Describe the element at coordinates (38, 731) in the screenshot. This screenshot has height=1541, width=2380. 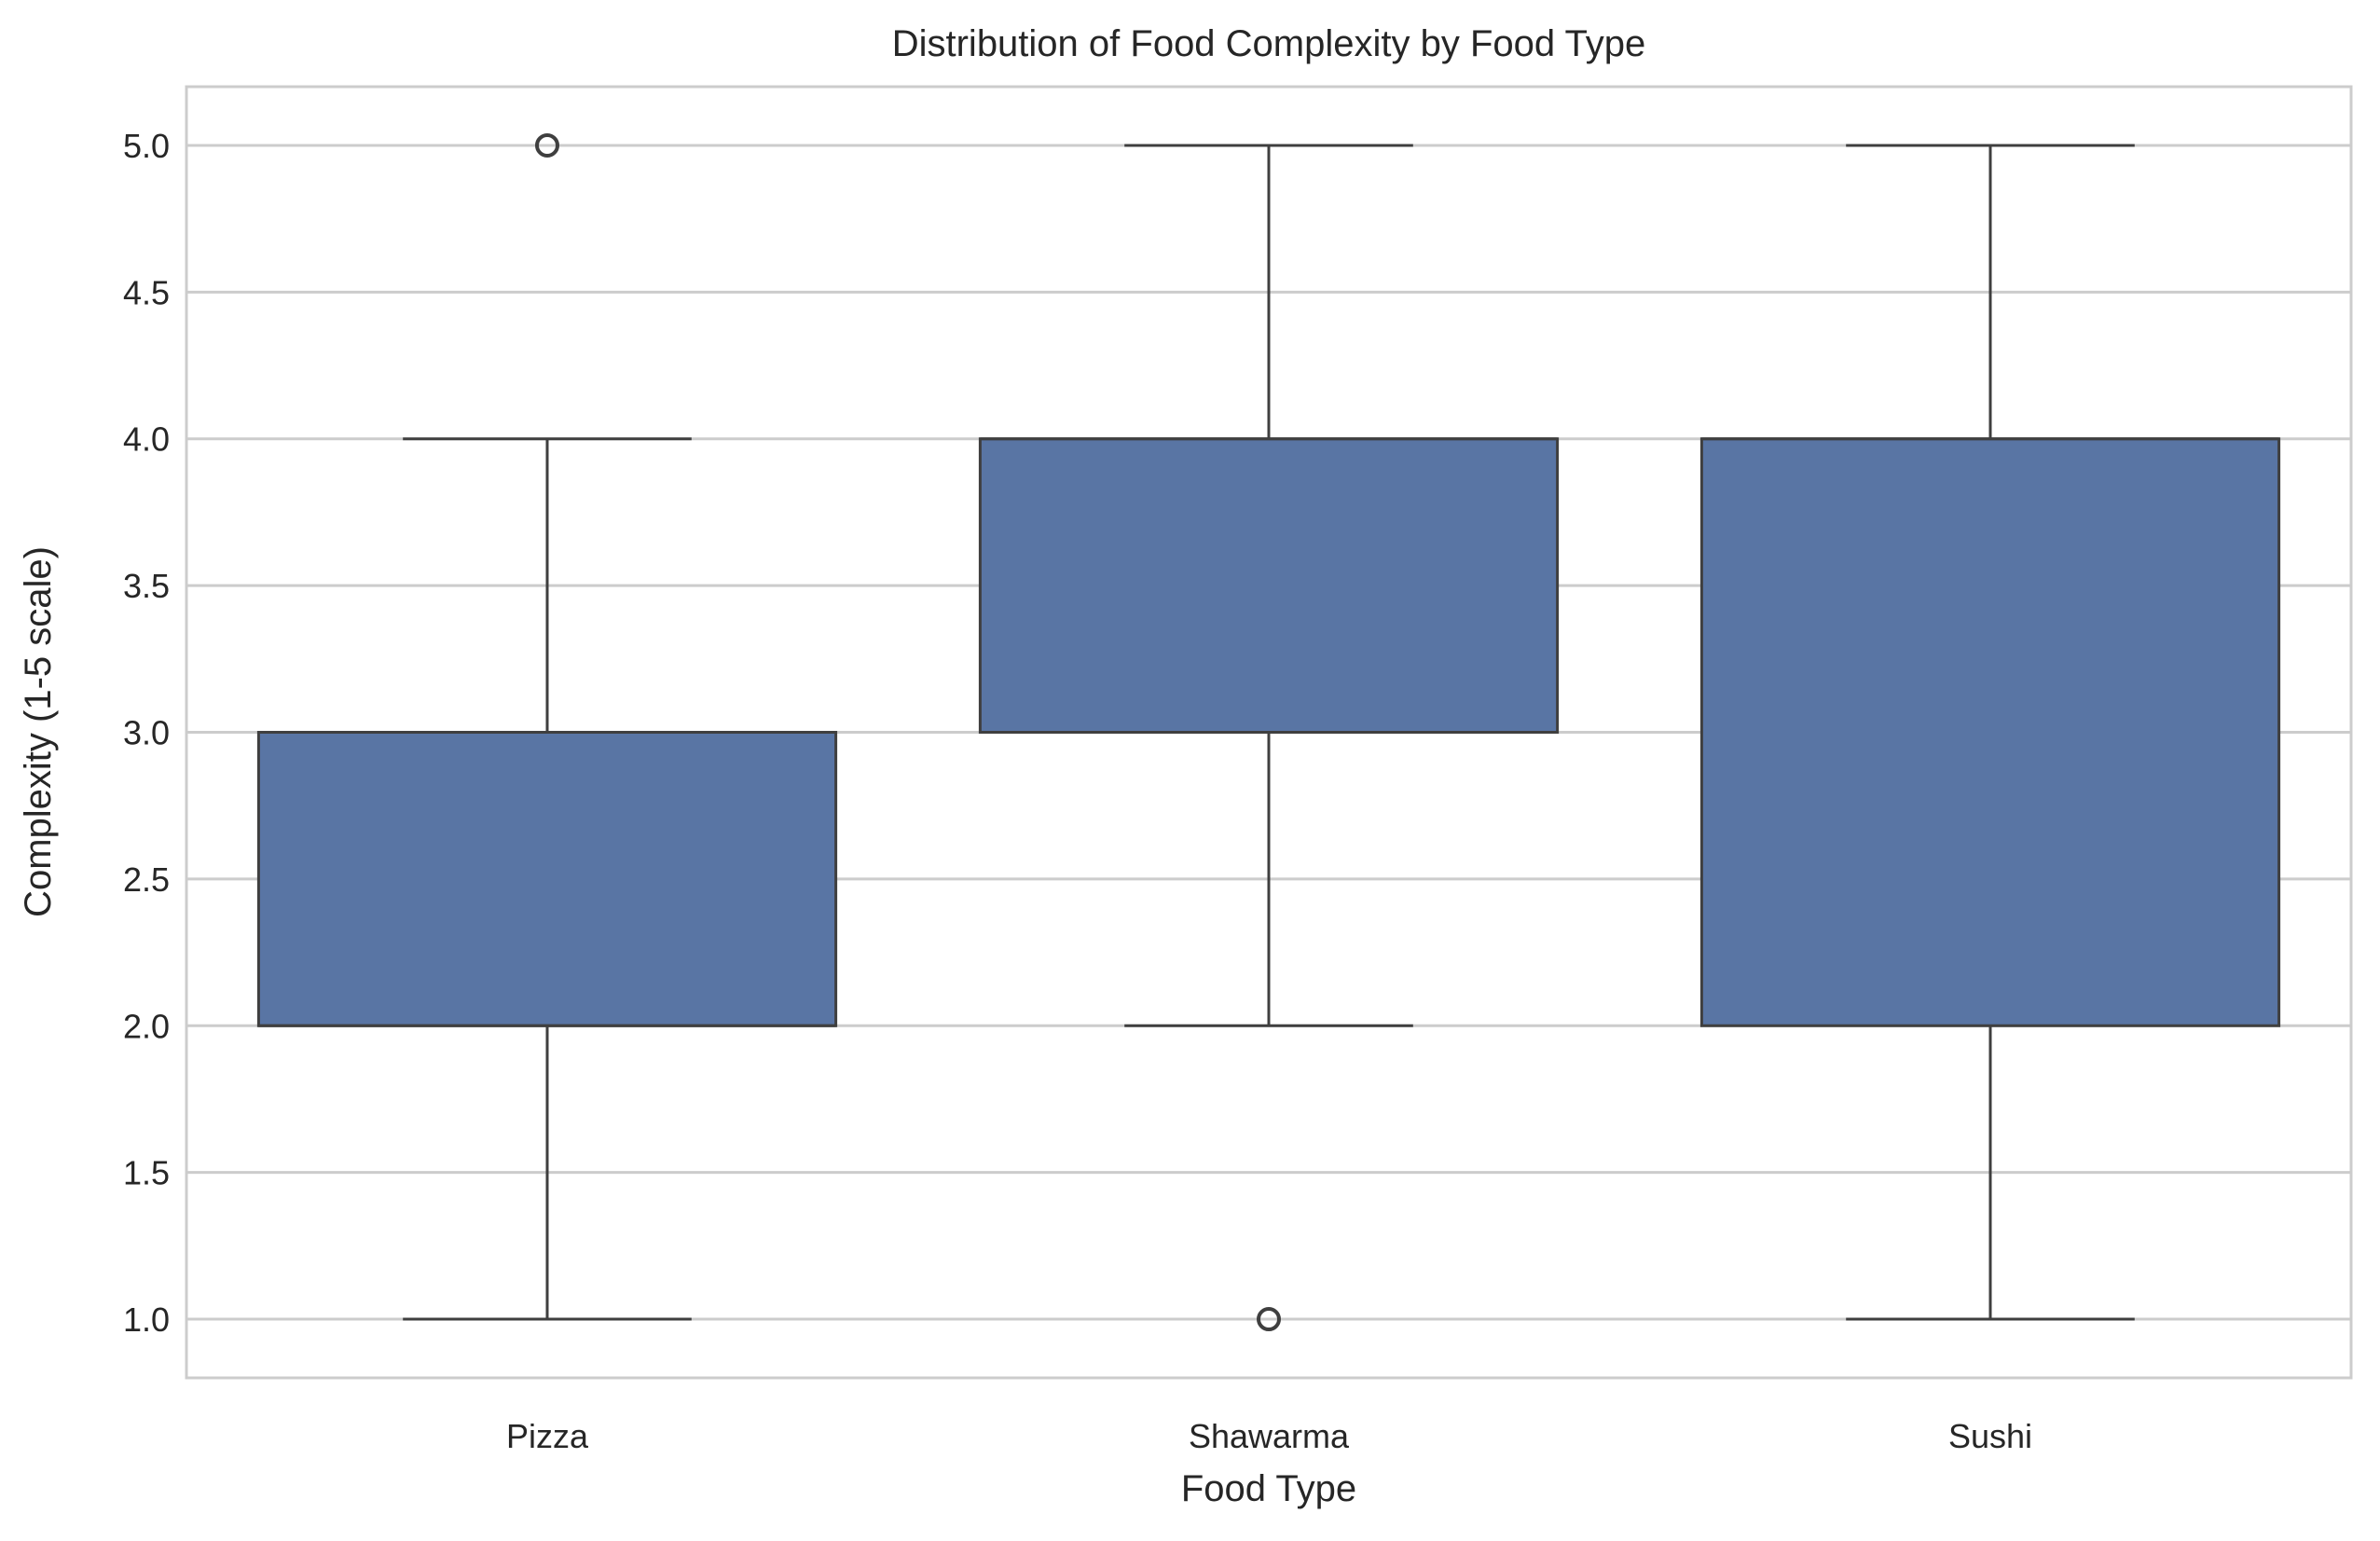
I see `y-axis-label: Complexity (1-5 scale)` at that location.